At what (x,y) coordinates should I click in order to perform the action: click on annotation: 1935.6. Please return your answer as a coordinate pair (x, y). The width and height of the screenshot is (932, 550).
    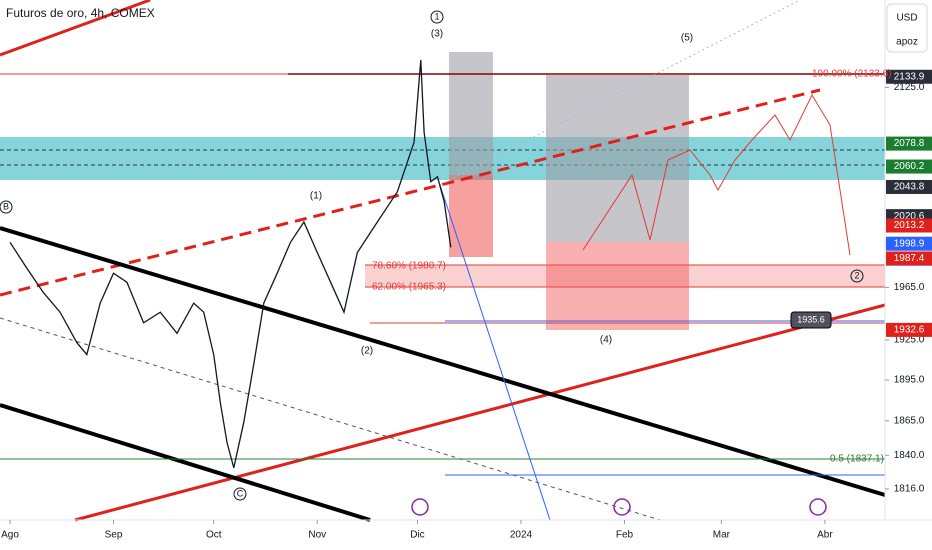
    Looking at the image, I should click on (811, 319).